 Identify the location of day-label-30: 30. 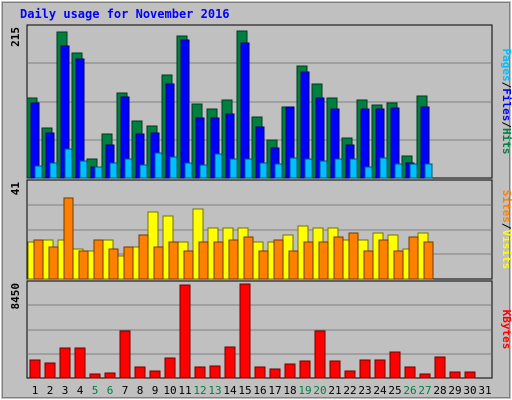
(469, 390).